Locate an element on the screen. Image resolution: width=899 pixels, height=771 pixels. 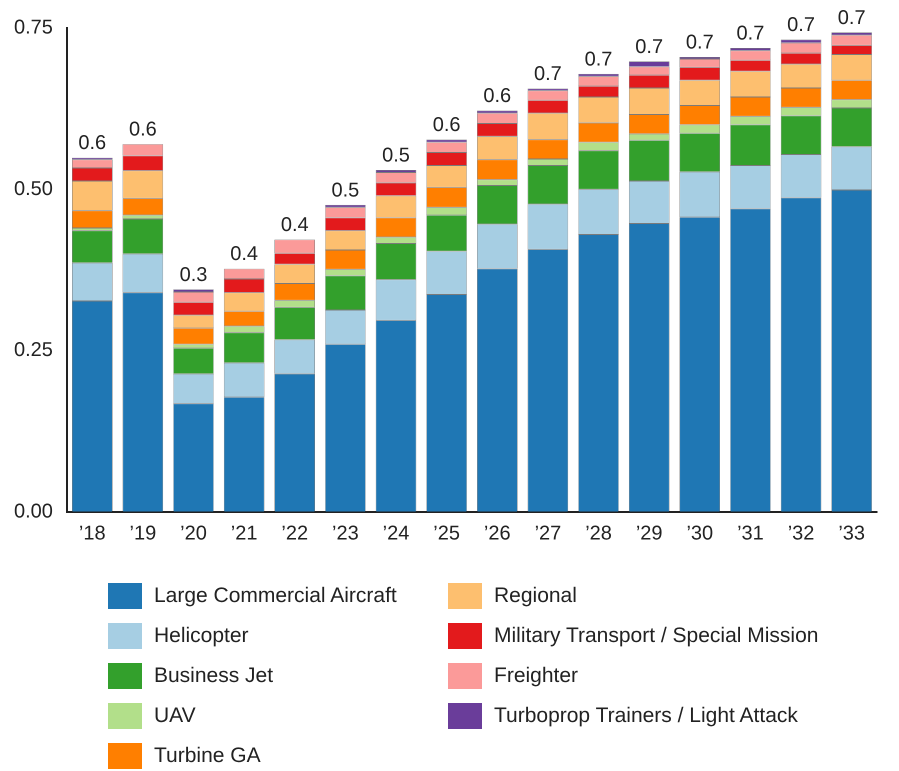
x-tick-label: ’18 is located at coordinates (92, 533).